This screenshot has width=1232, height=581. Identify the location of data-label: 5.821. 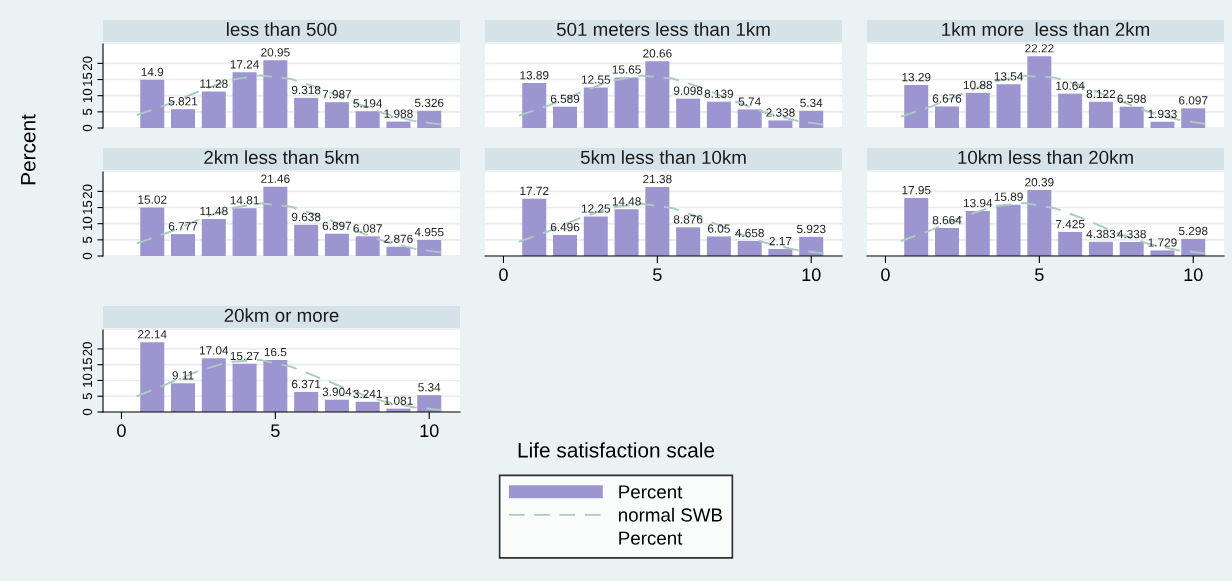
(183, 101).